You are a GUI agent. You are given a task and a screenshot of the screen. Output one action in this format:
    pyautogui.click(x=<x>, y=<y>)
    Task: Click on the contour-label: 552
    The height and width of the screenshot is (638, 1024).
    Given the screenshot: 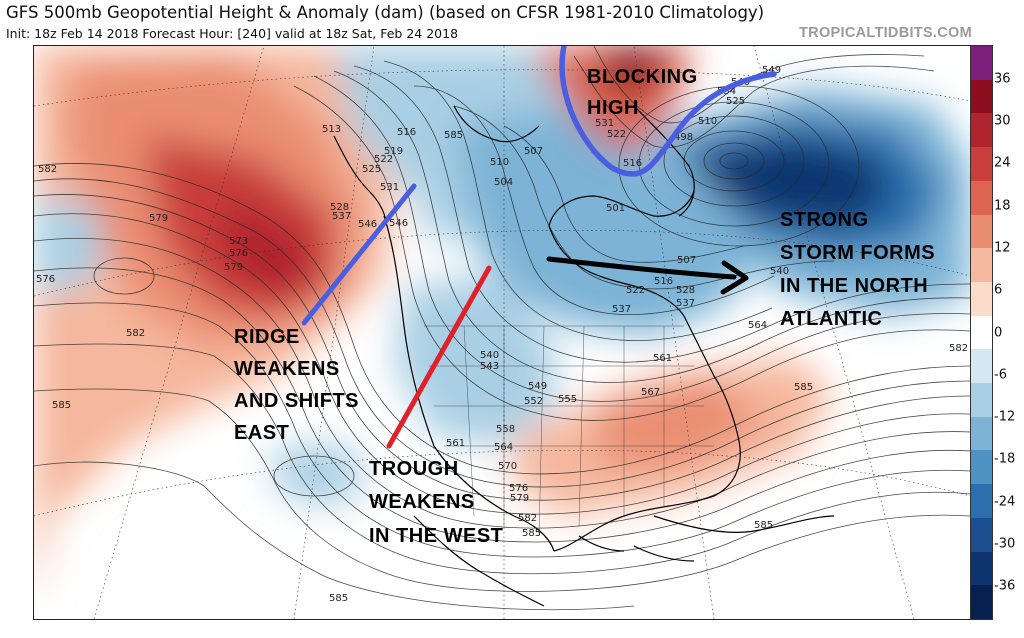 What is the action you would take?
    pyautogui.click(x=533, y=401)
    